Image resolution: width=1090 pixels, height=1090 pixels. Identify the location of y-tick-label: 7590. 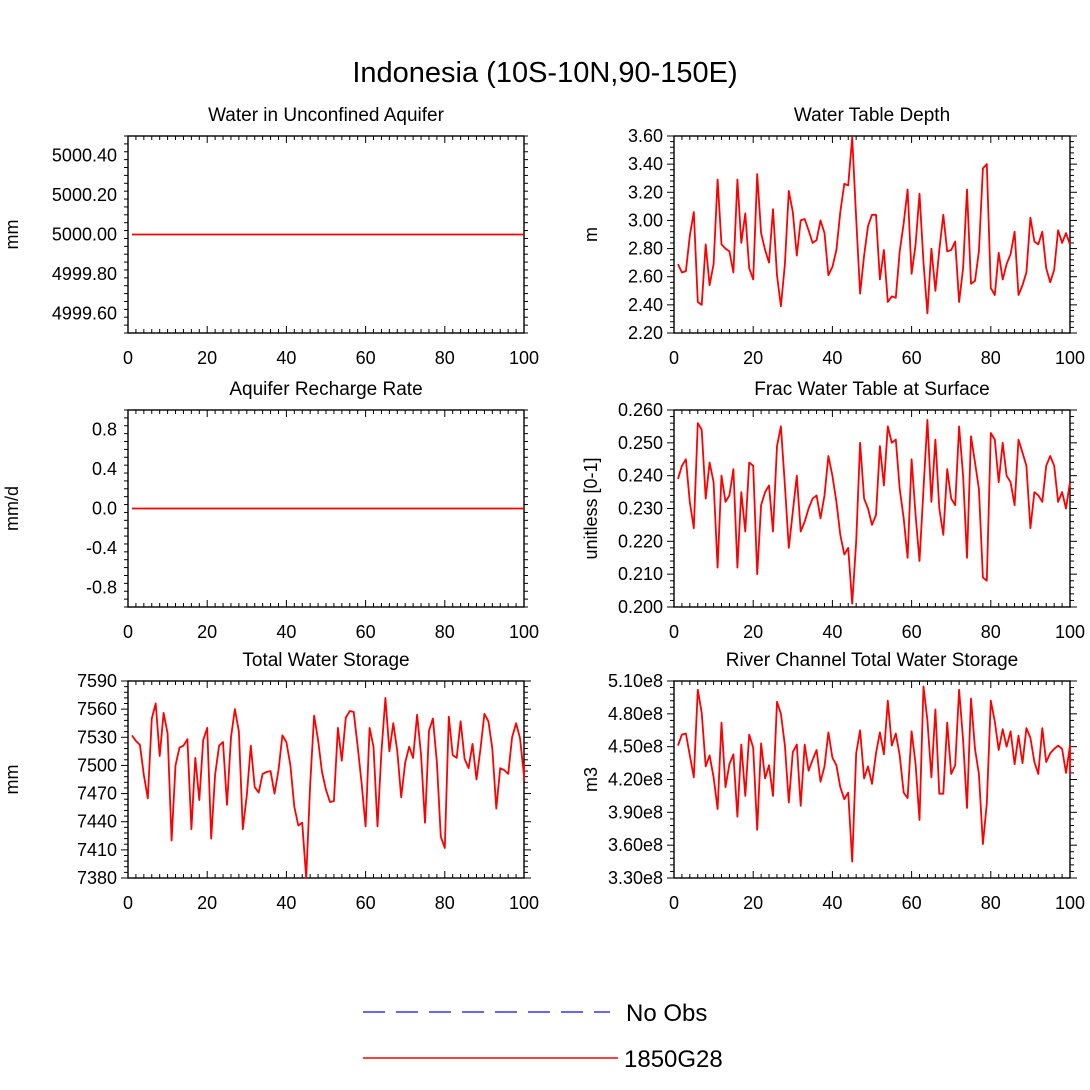
(97, 681).